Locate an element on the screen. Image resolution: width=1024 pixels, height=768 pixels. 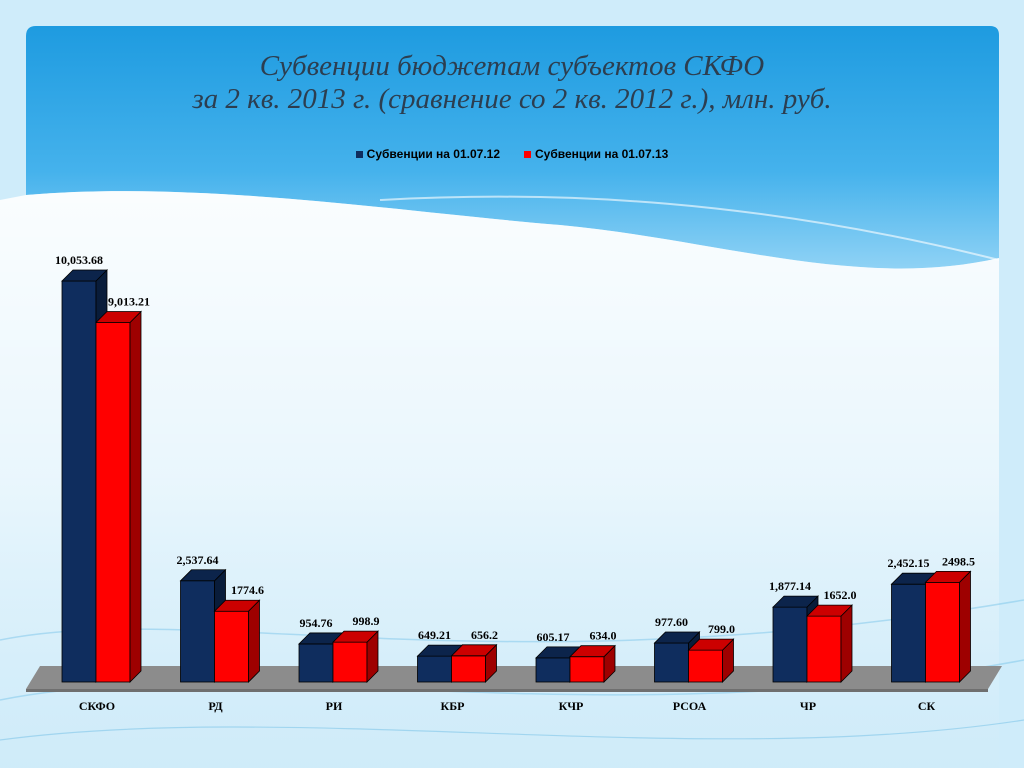
legend-item-2013: Субвенции на 01.07.13 is located at coordinates (596, 154).